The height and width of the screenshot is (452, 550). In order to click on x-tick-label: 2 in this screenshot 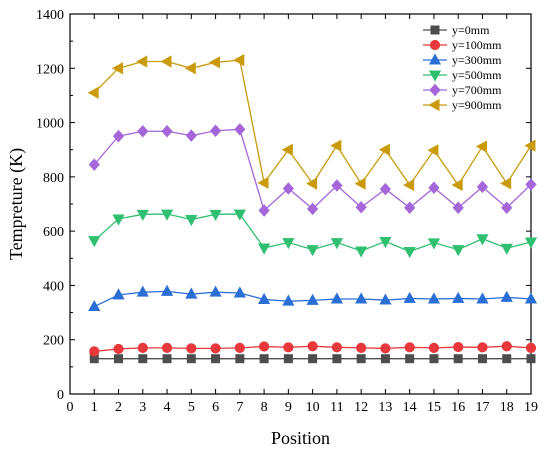, I will do `click(118, 407)`.